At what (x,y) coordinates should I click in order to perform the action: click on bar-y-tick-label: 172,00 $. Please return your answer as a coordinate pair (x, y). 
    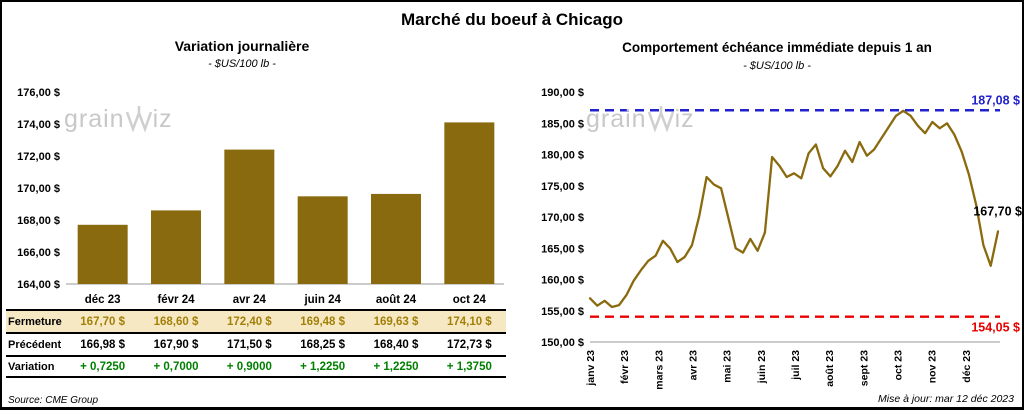
    Looking at the image, I should click on (38, 157).